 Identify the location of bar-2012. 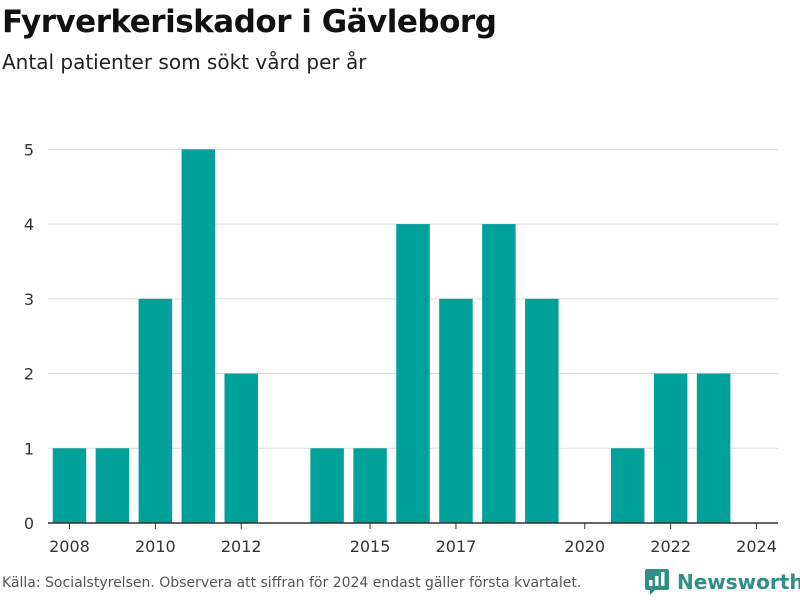
(241, 448).